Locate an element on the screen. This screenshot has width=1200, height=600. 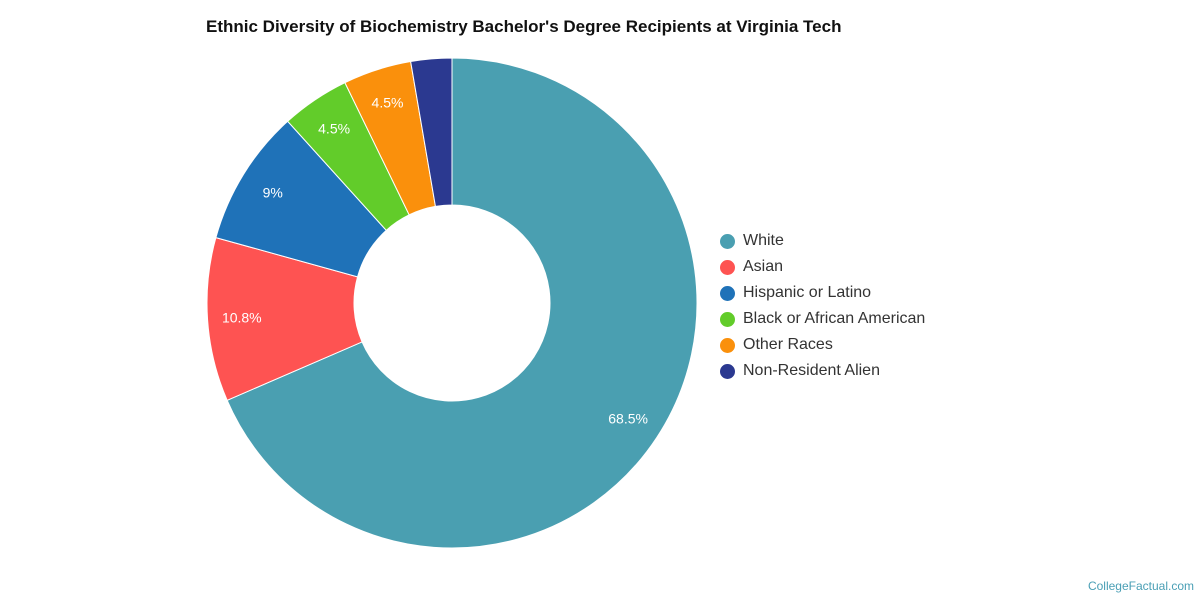
slice-label-hispanic-or-latino: 9% is located at coordinates (273, 192).